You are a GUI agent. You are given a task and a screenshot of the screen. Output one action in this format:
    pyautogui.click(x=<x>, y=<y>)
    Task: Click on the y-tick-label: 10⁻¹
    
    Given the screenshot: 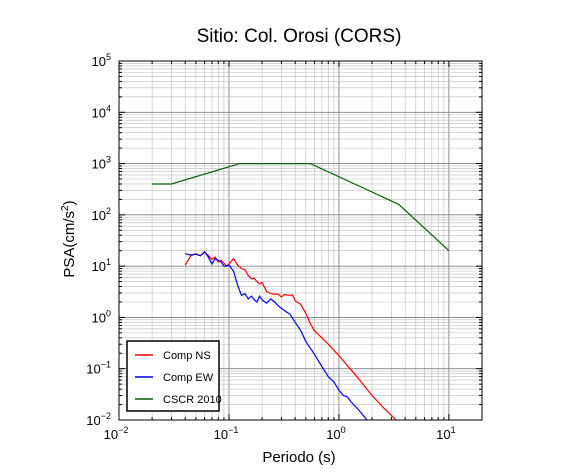 What is the action you would take?
    pyautogui.click(x=98, y=368)
    